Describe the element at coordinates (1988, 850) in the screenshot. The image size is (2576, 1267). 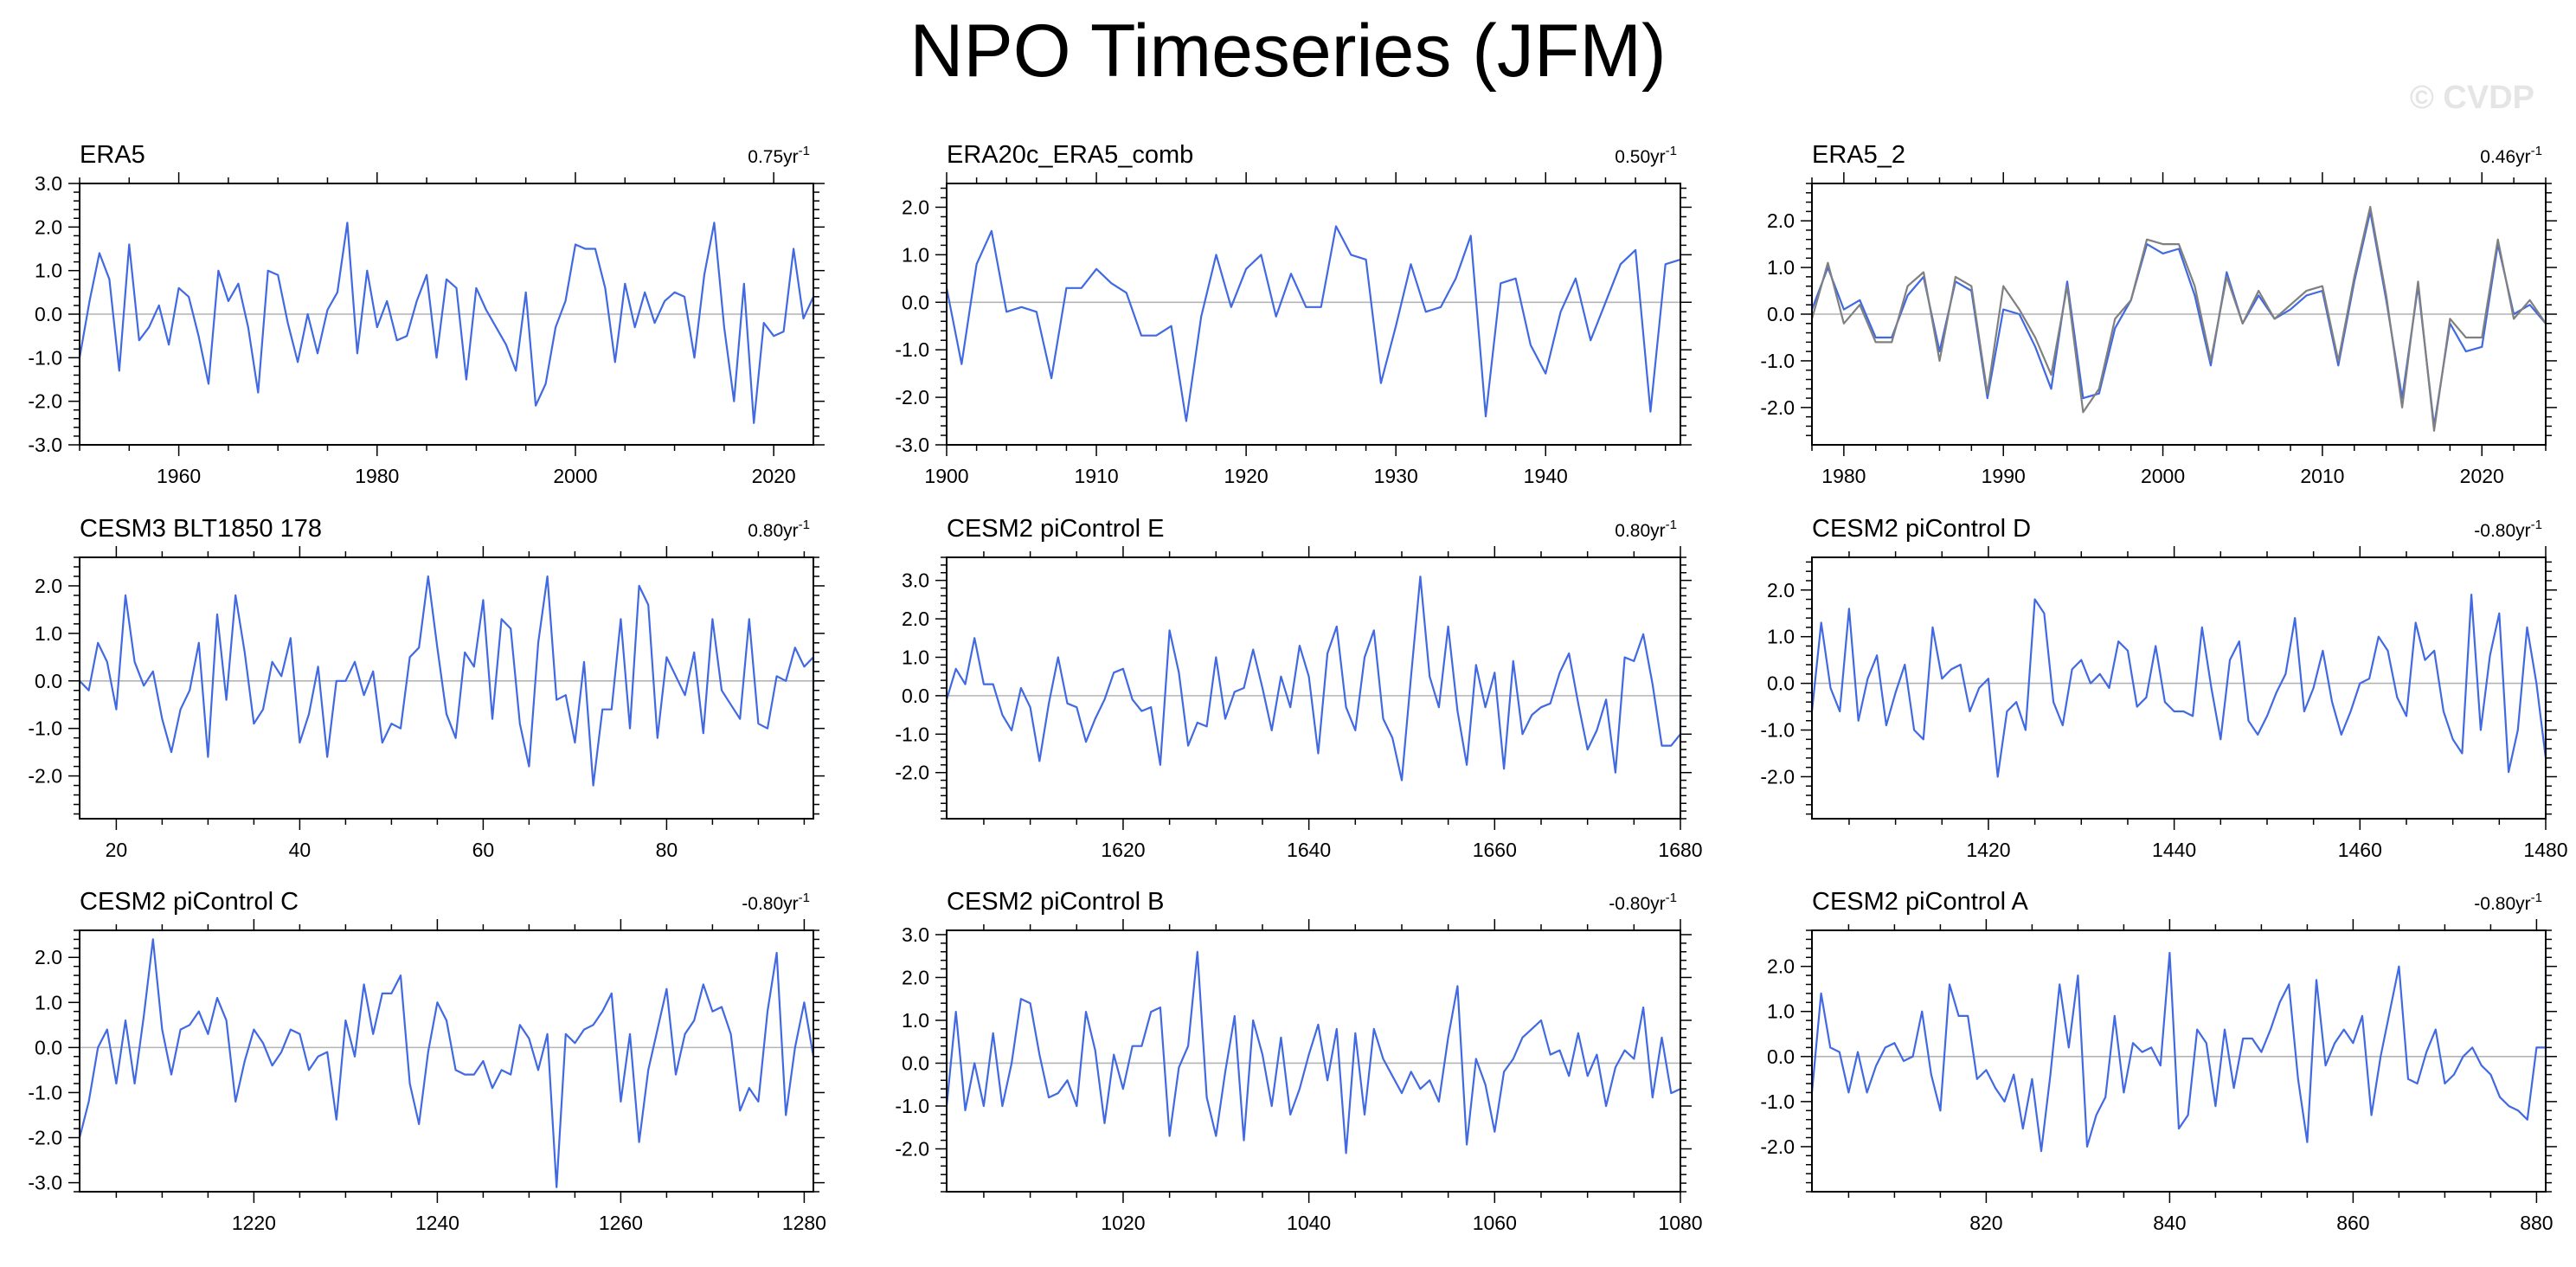
I see `x-tick-label: 1420` at that location.